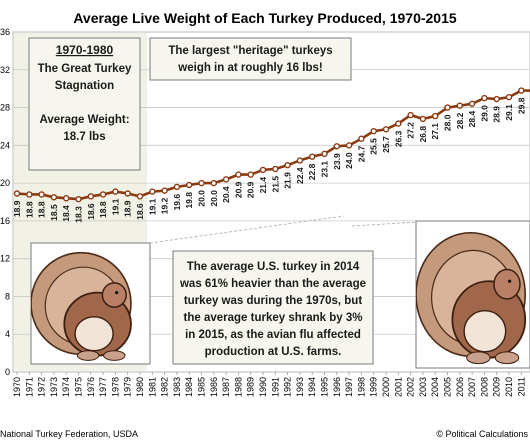 The image size is (530, 442). What do you see at coordinates (226, 387) in the screenshot?
I see `x-tick-label: 1987` at bounding box center [226, 387].